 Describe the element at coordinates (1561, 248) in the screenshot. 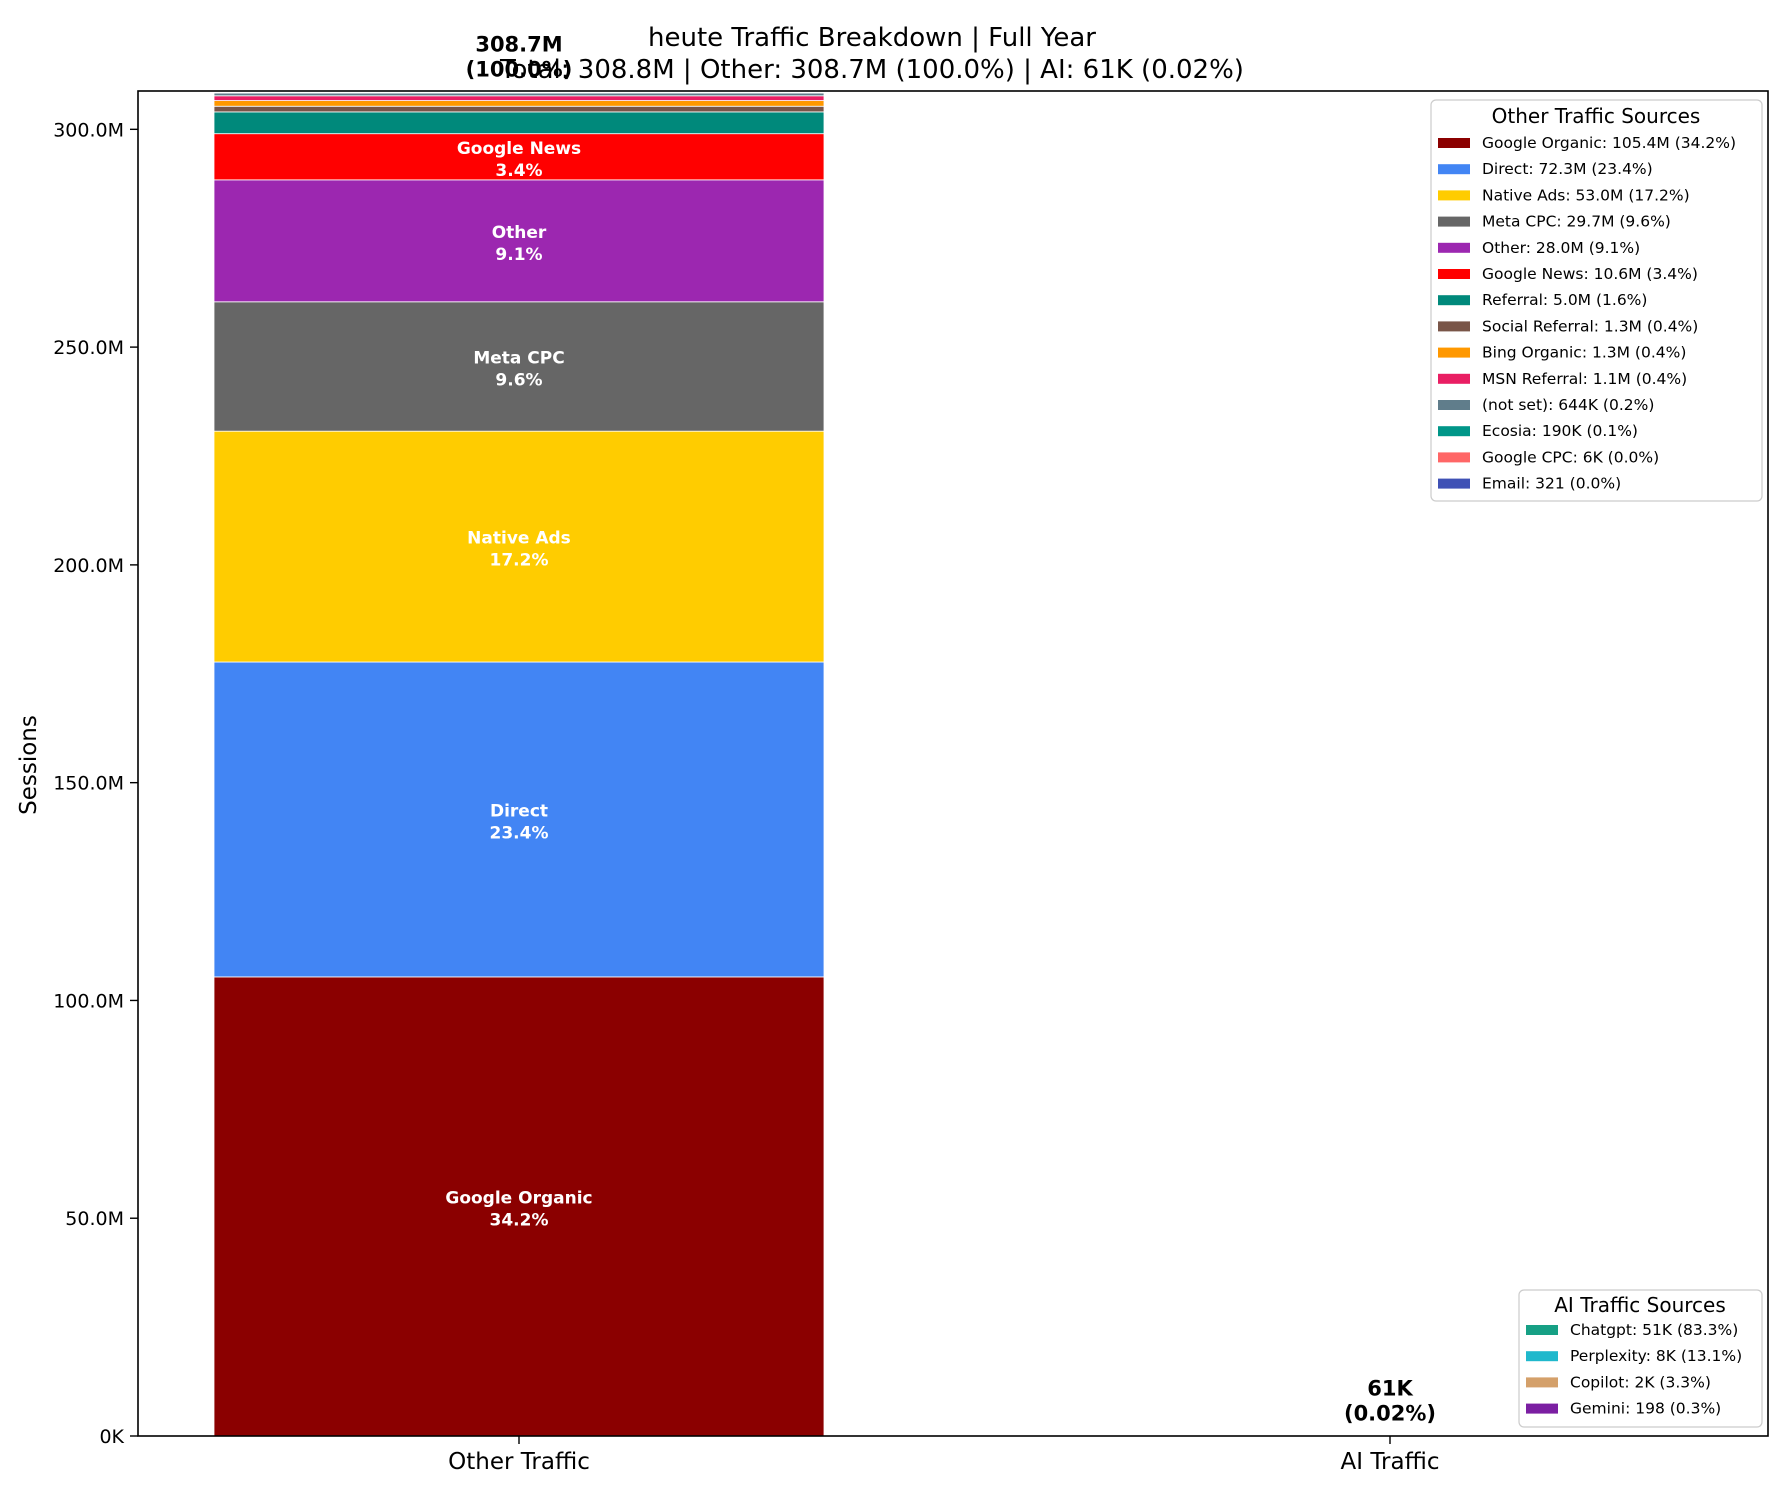

I see `legend-entry-other: Other: 28.0M (9.1%)` at that location.